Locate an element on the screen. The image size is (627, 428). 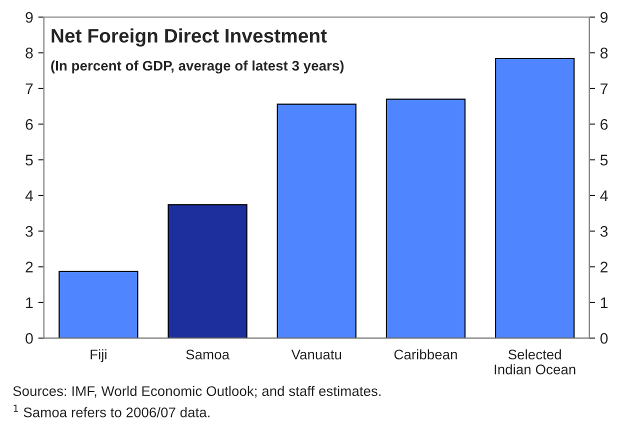
y2-tick-label: 0 is located at coordinates (604, 338).